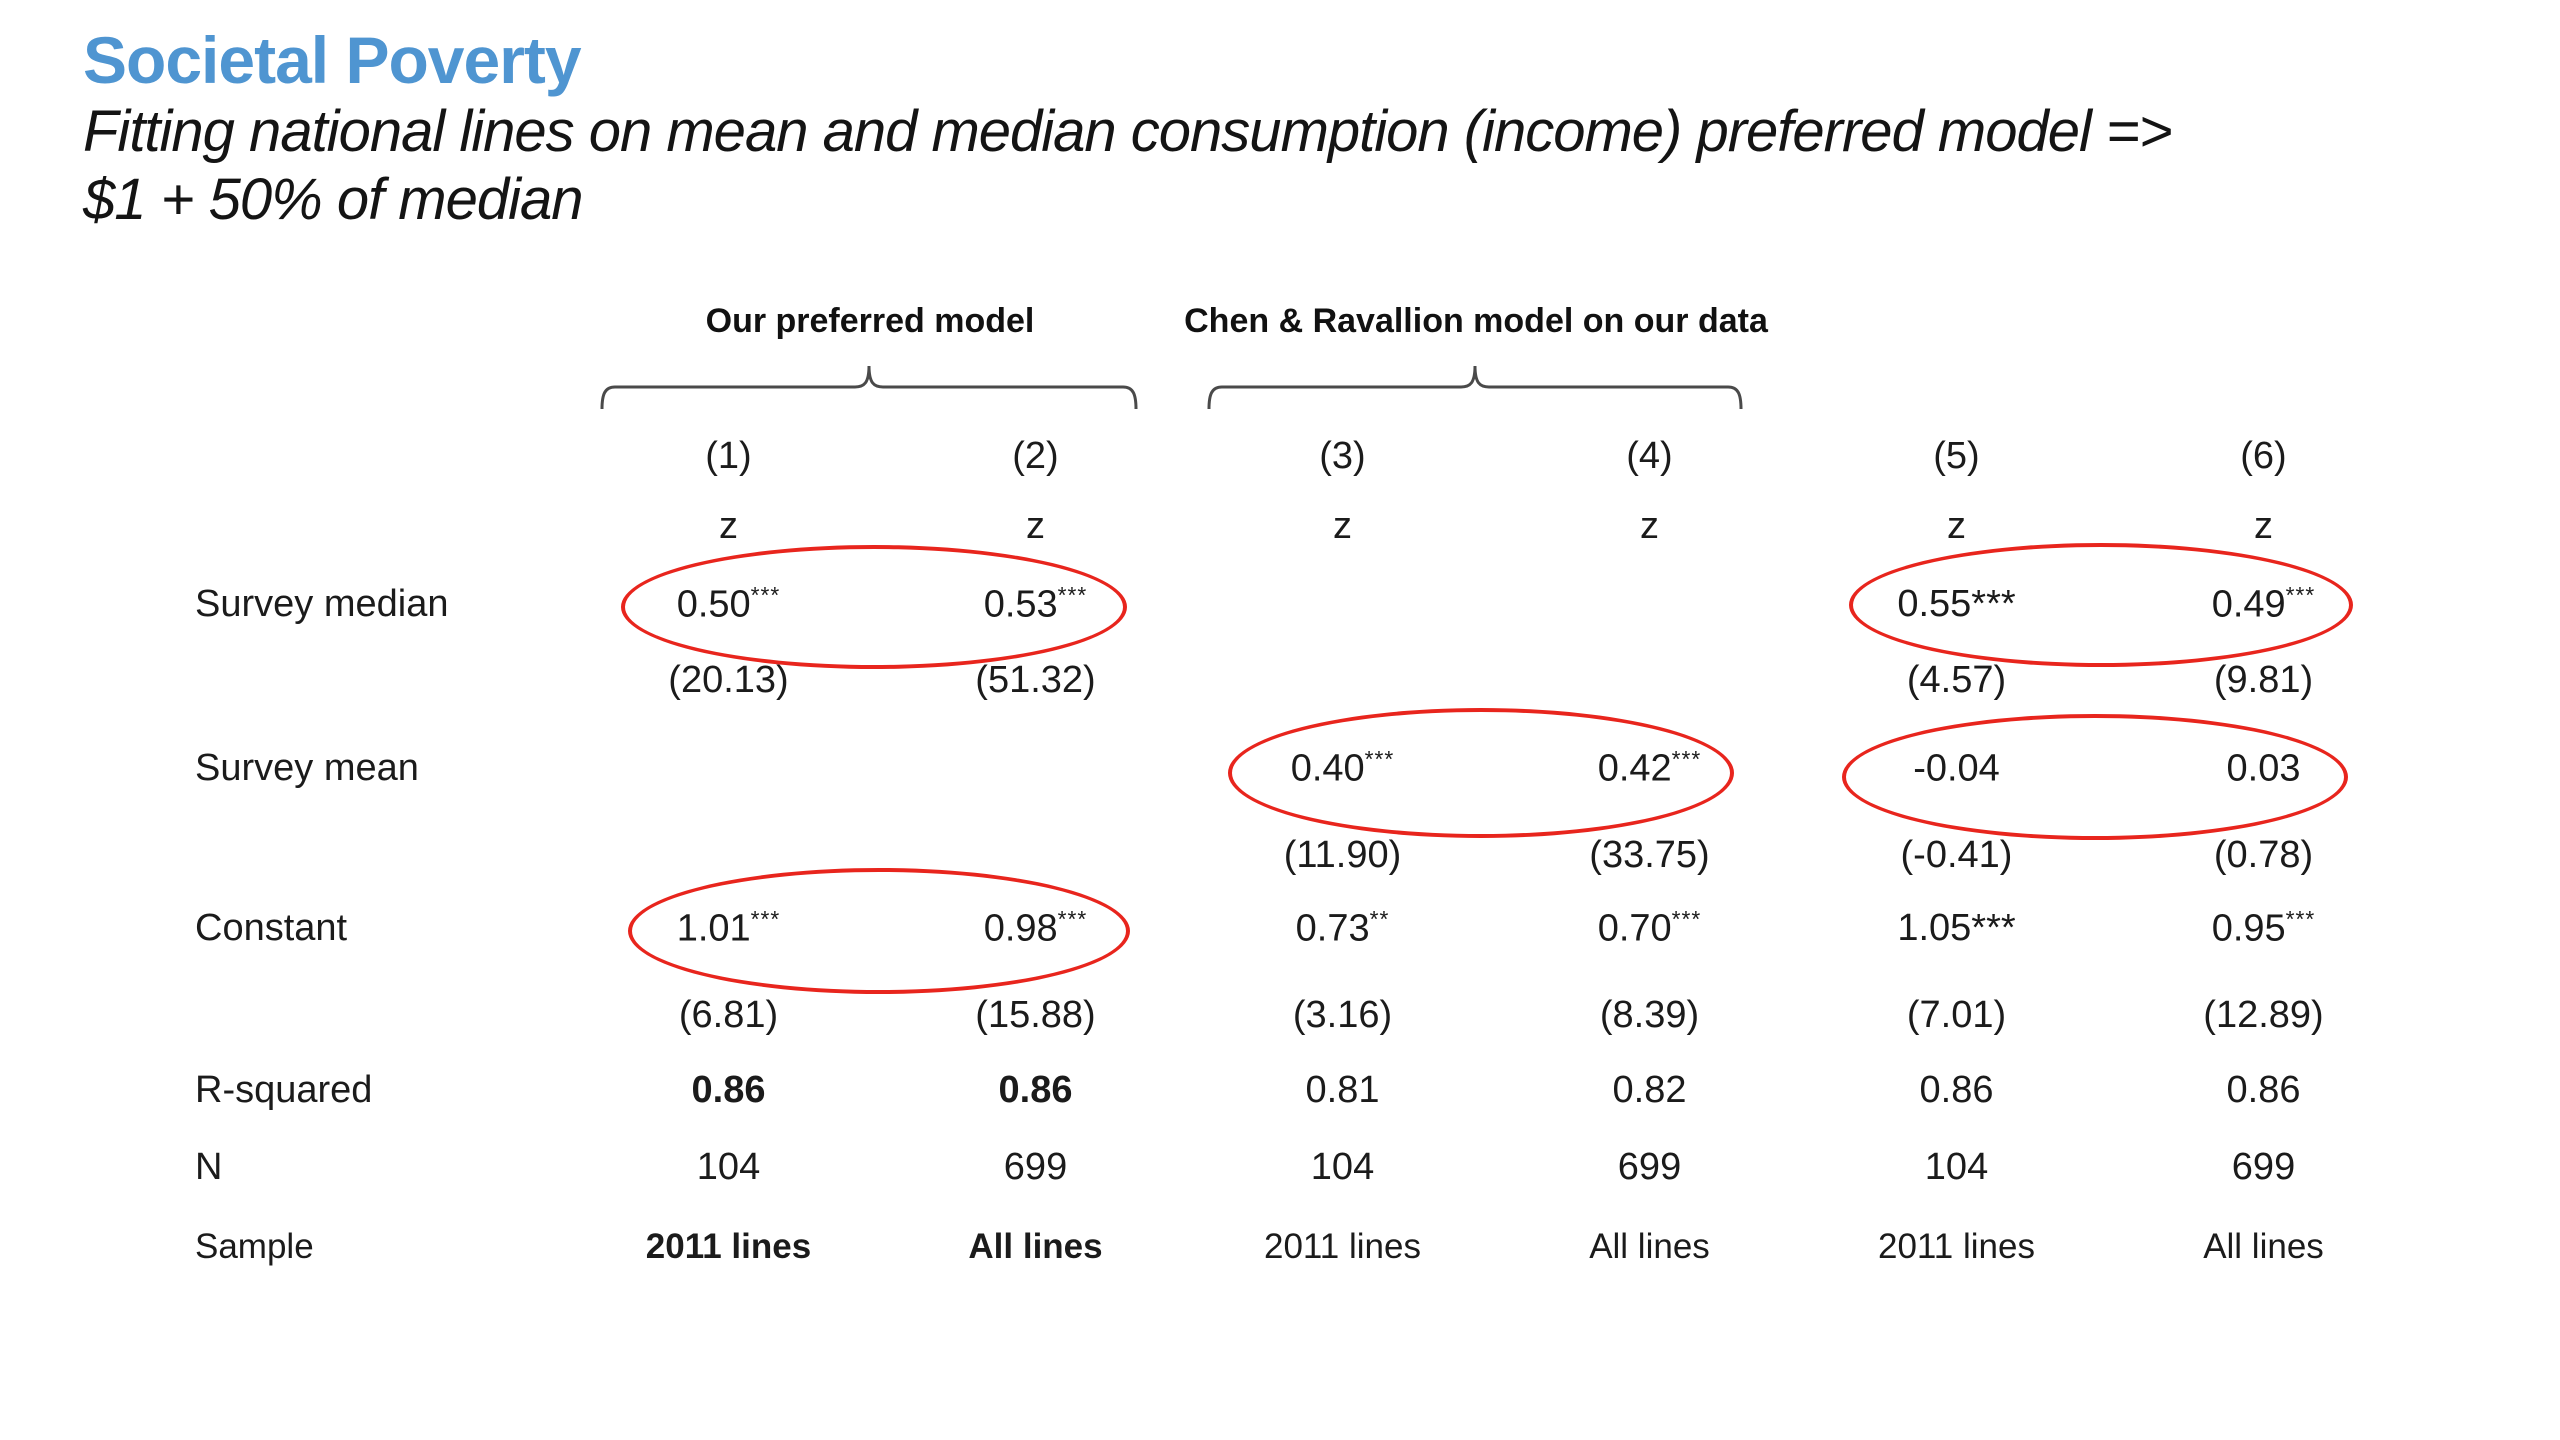 The height and width of the screenshot is (1440, 2560). I want to click on coef-cell: 0.03, so click(2263, 768).